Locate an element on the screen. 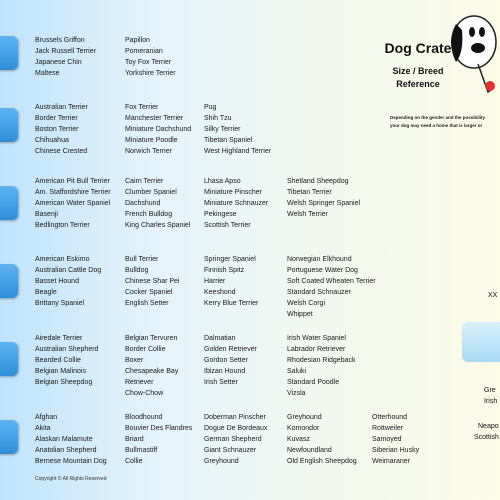 The width and height of the screenshot is (500, 500). breed-name: Norwich Terrier is located at coordinates (148, 151).